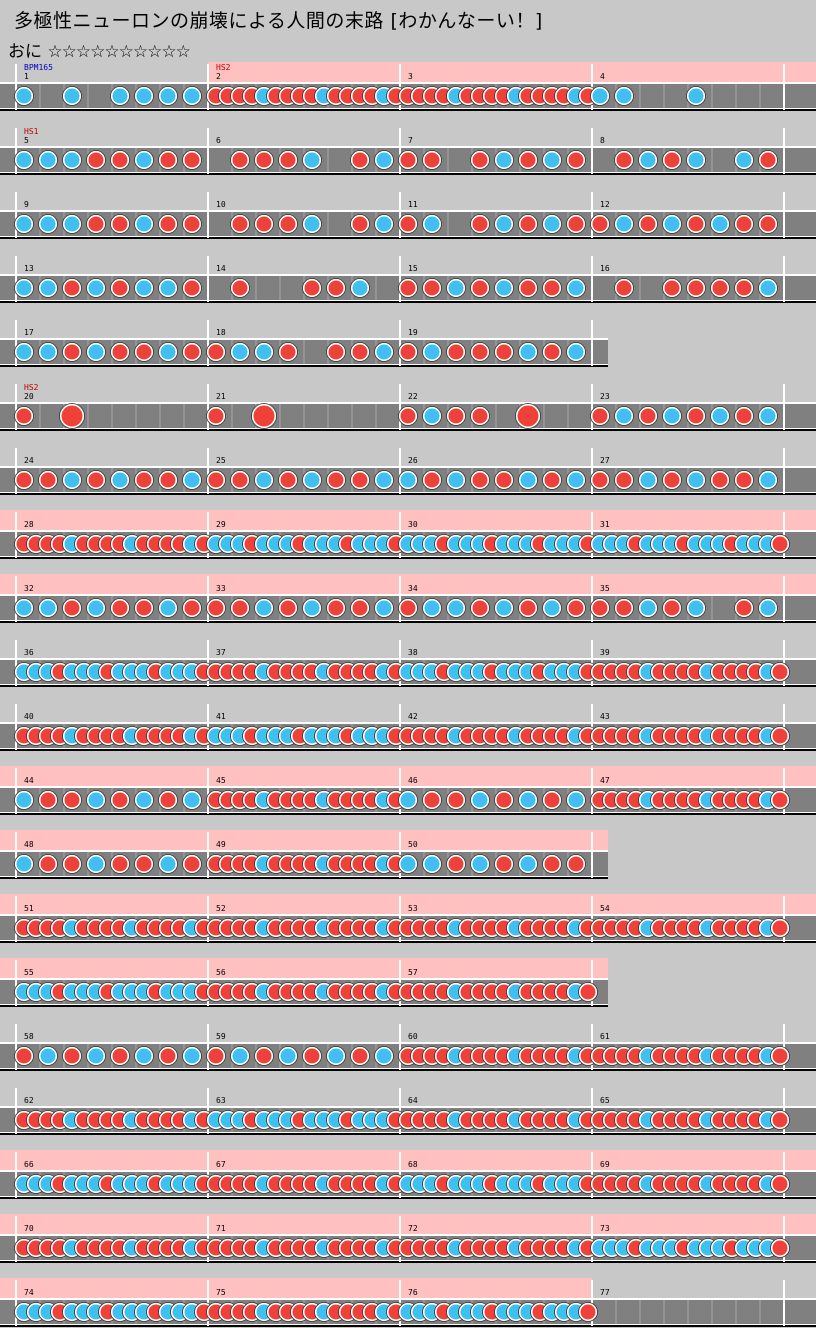 This screenshot has width=816, height=1328. I want to click on measure-number: 30, so click(413, 524).